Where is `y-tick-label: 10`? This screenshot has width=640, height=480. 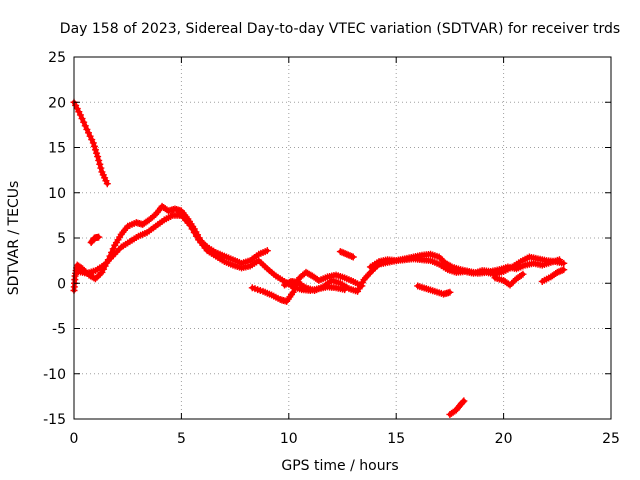 y-tick-label: 10 is located at coordinates (57, 194).